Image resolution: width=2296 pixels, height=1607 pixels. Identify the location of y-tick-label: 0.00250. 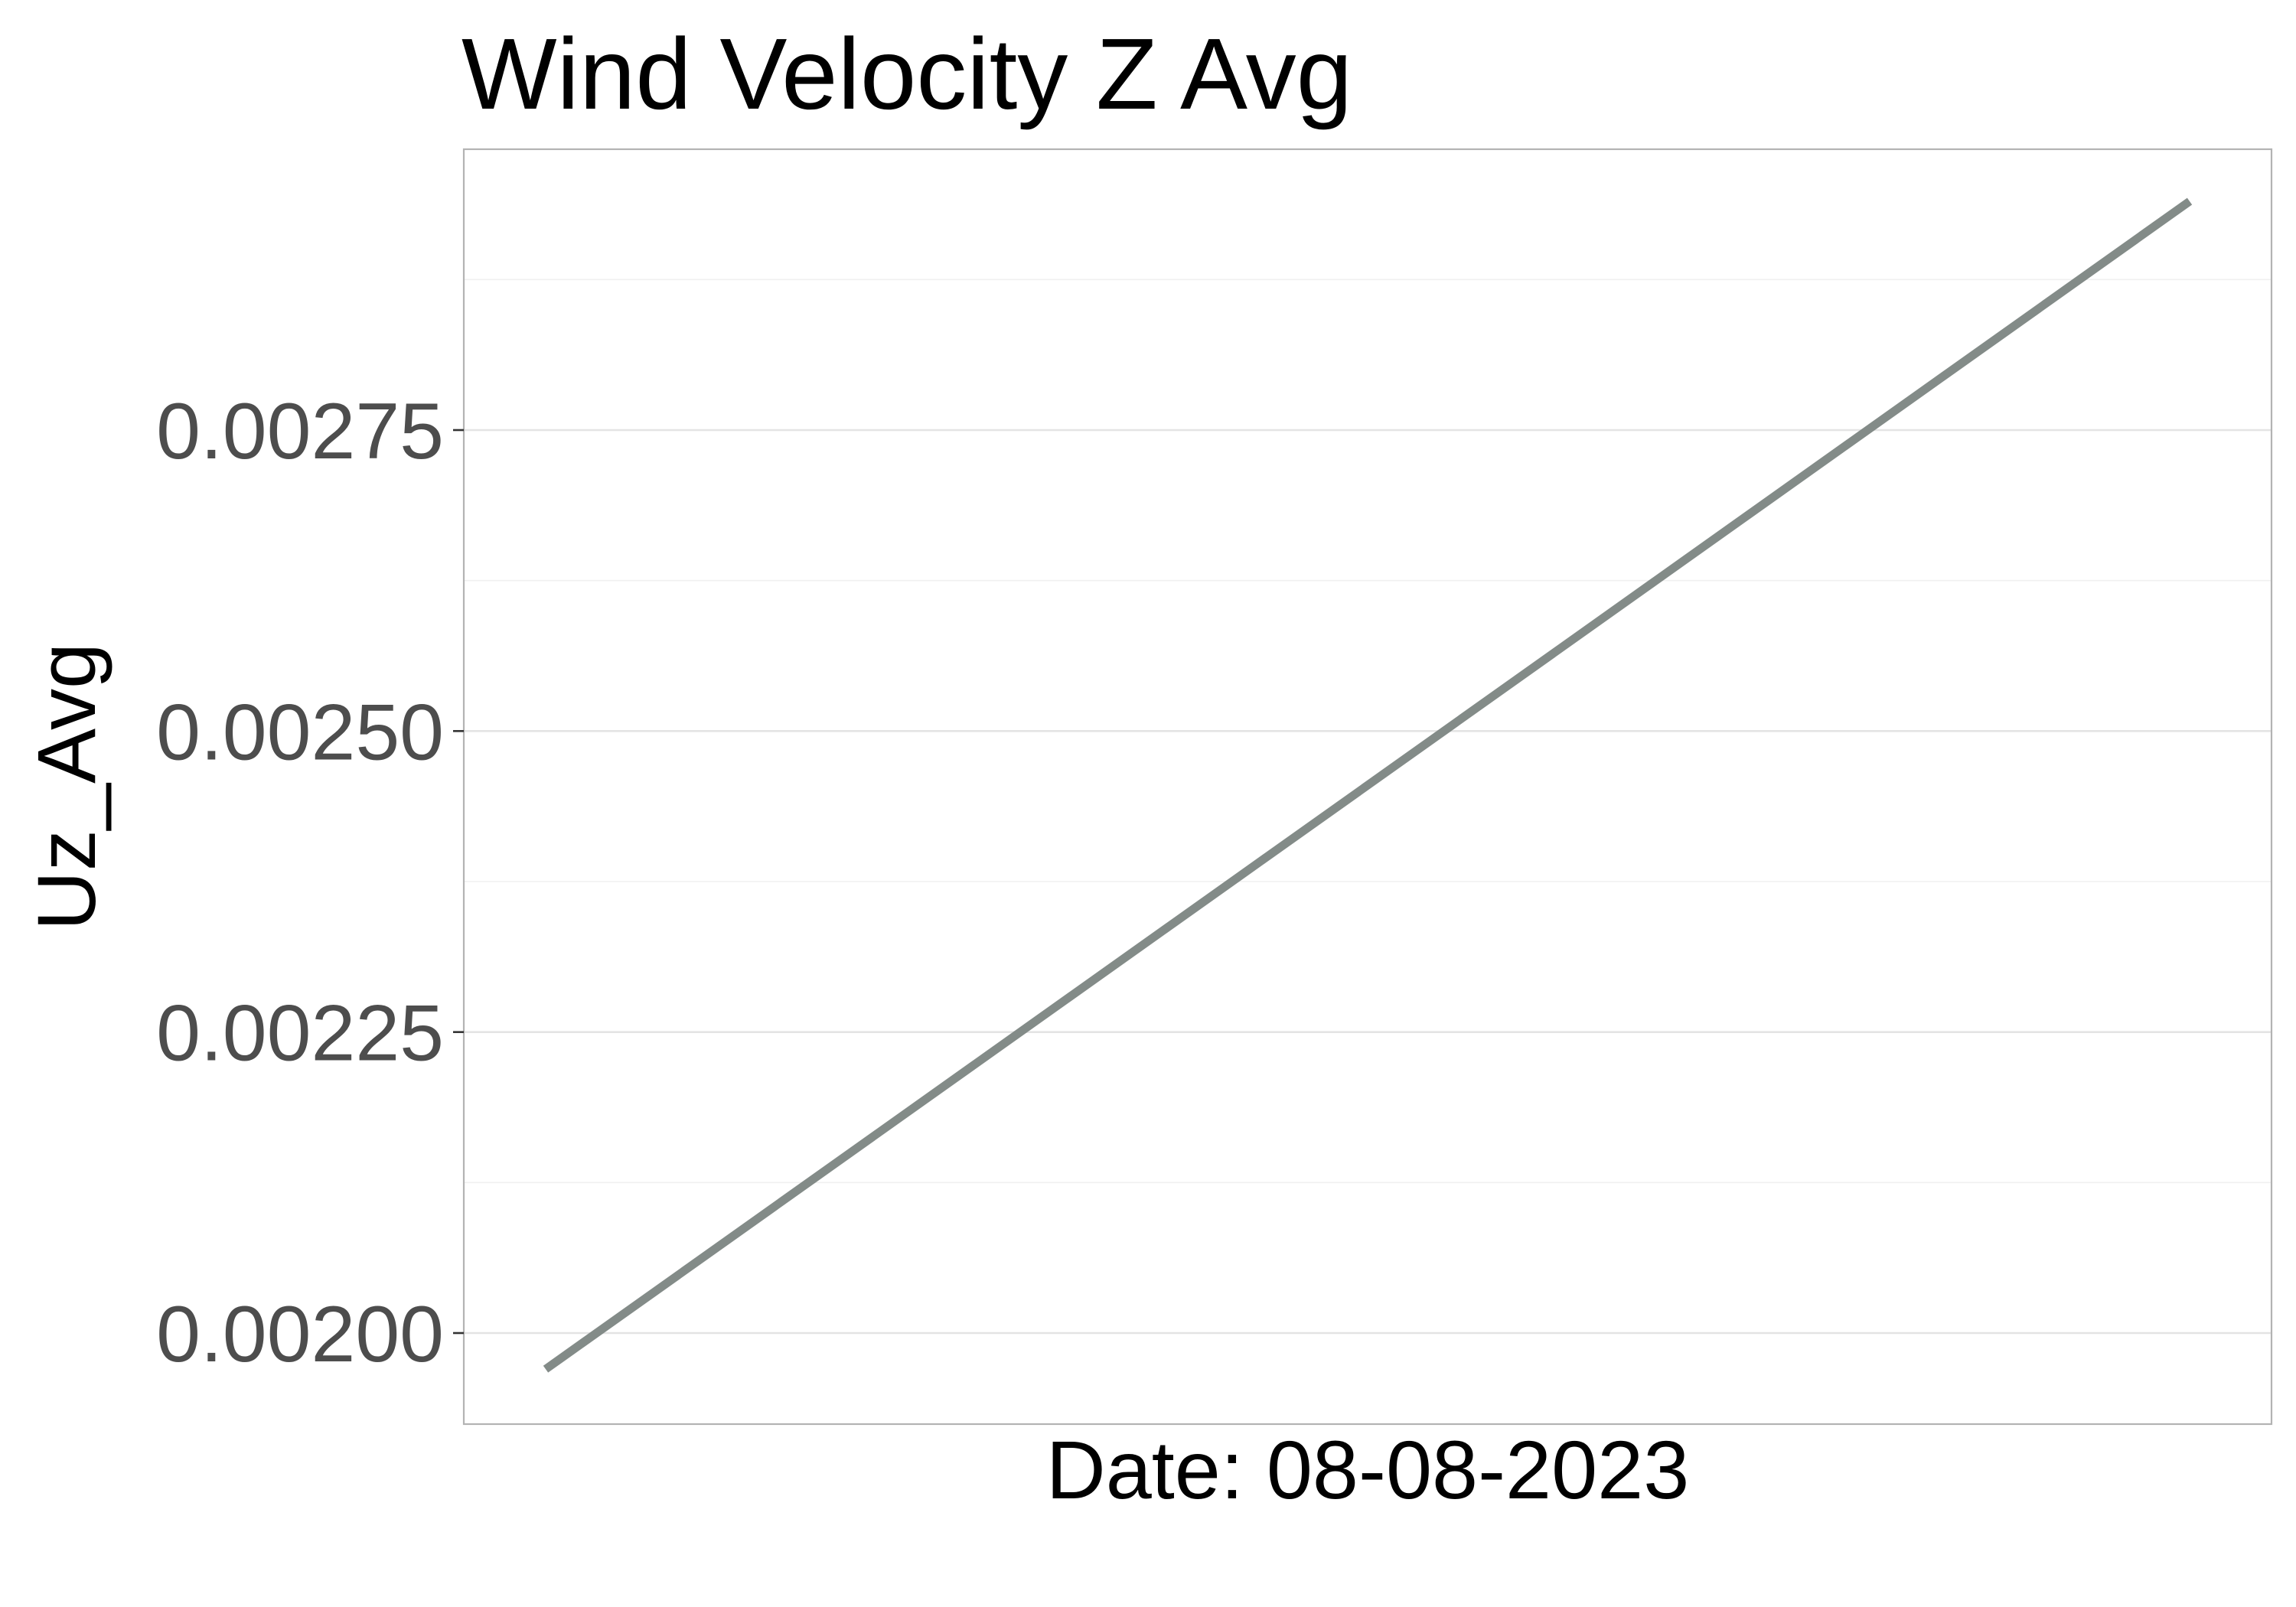
(300, 732).